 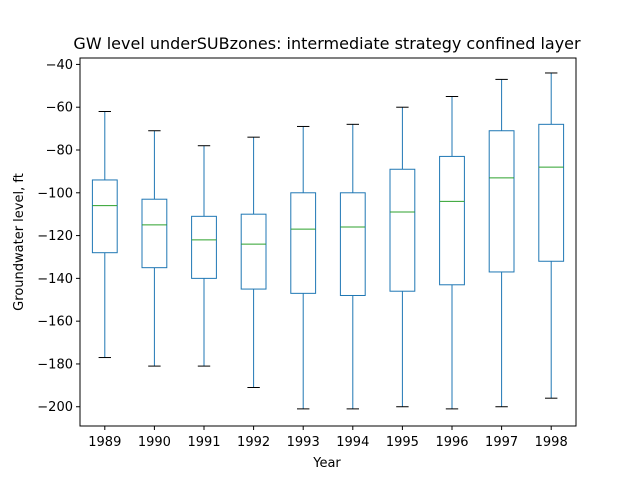 I want to click on y-tick-label: −120, so click(x=55, y=236).